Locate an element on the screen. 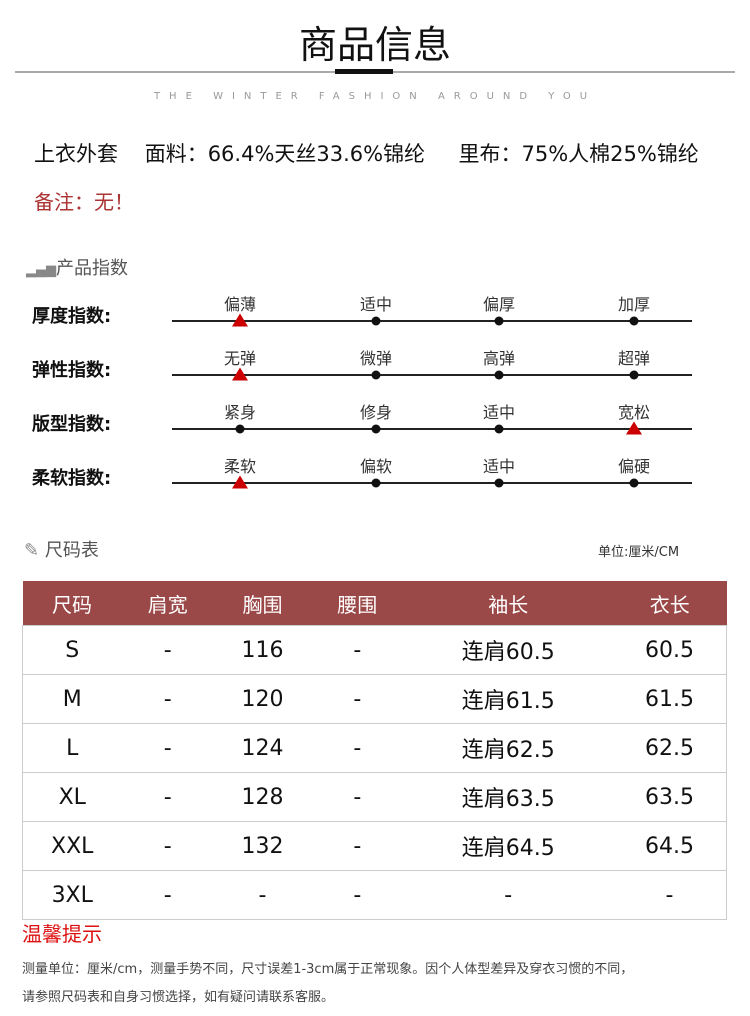 The image size is (750, 1016). tips-title: 温馨提示 is located at coordinates (62, 934).